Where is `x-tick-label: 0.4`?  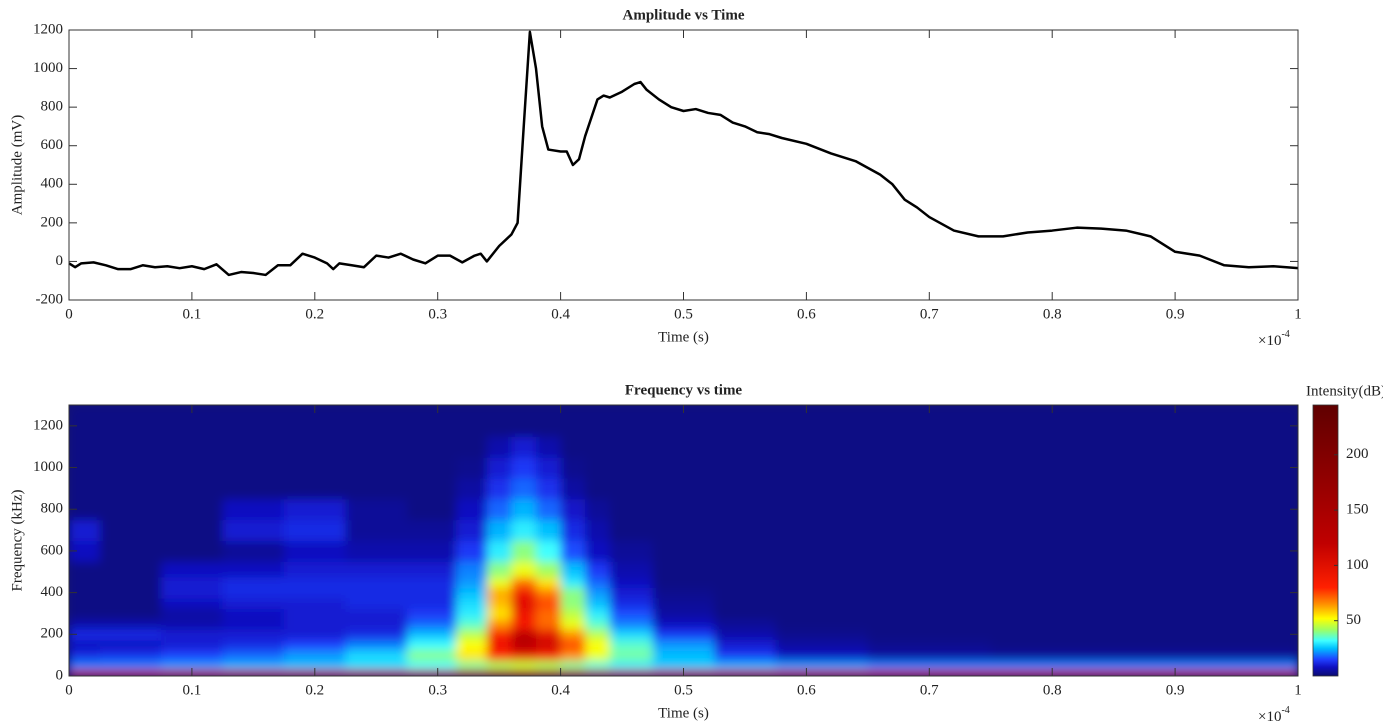
x-tick-label: 0.4 is located at coordinates (560, 690).